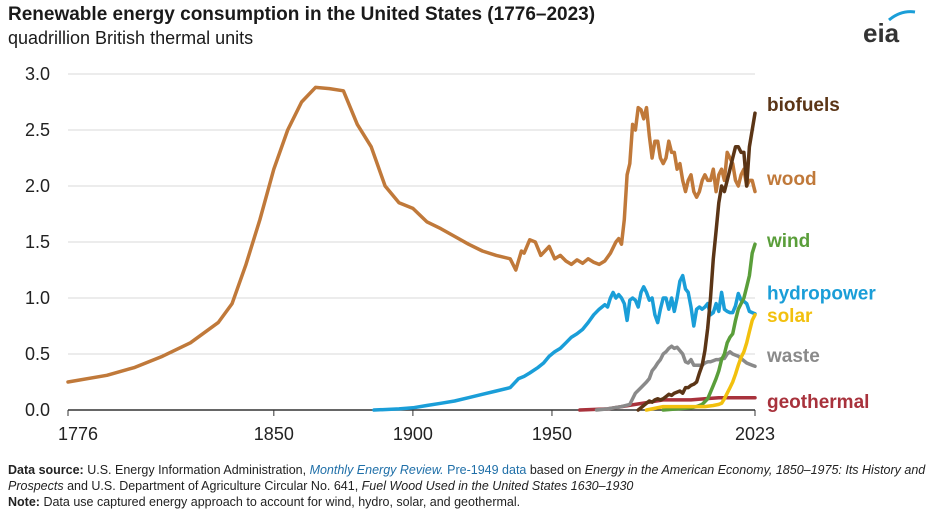 This screenshot has width=935, height=525. What do you see at coordinates (821, 293) in the screenshot?
I see `series-label-hydropower: hydropower` at bounding box center [821, 293].